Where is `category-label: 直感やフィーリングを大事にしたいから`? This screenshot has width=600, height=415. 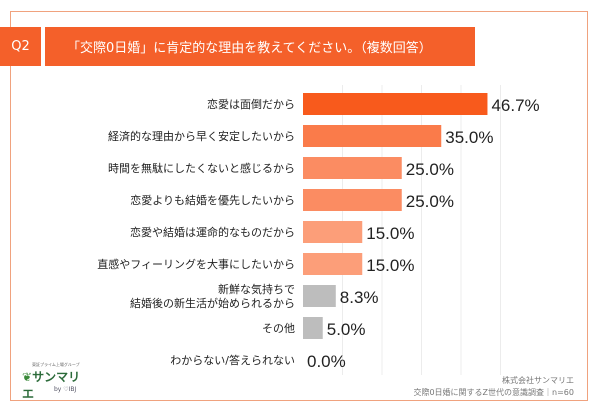
category-label: 直感やフィーリングを大事にしたいから is located at coordinates (196, 264).